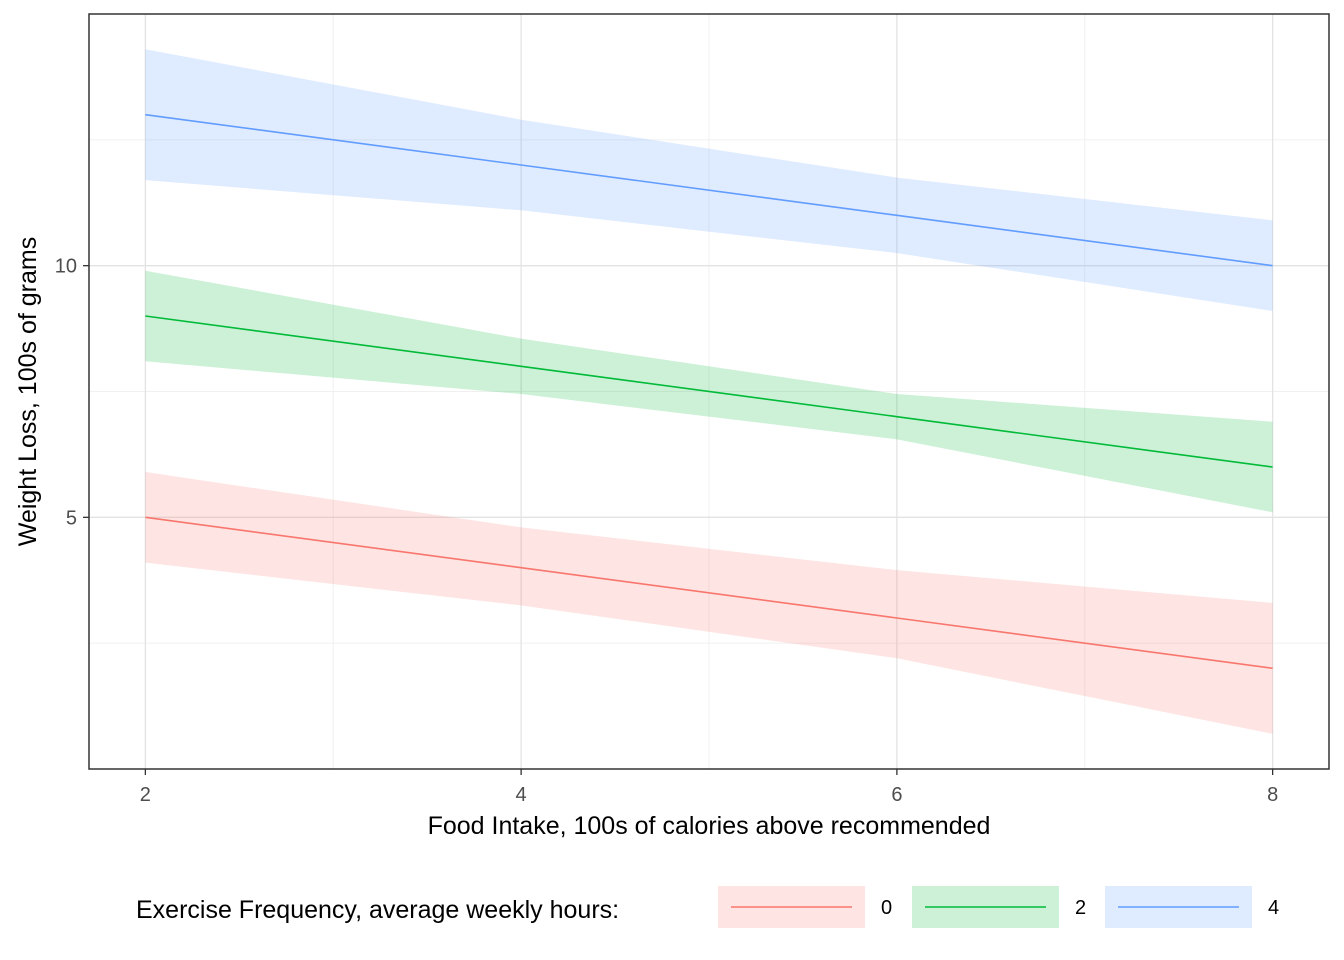 This screenshot has width=1344, height=960. I want to click on x-tick-label: 8, so click(1272, 795).